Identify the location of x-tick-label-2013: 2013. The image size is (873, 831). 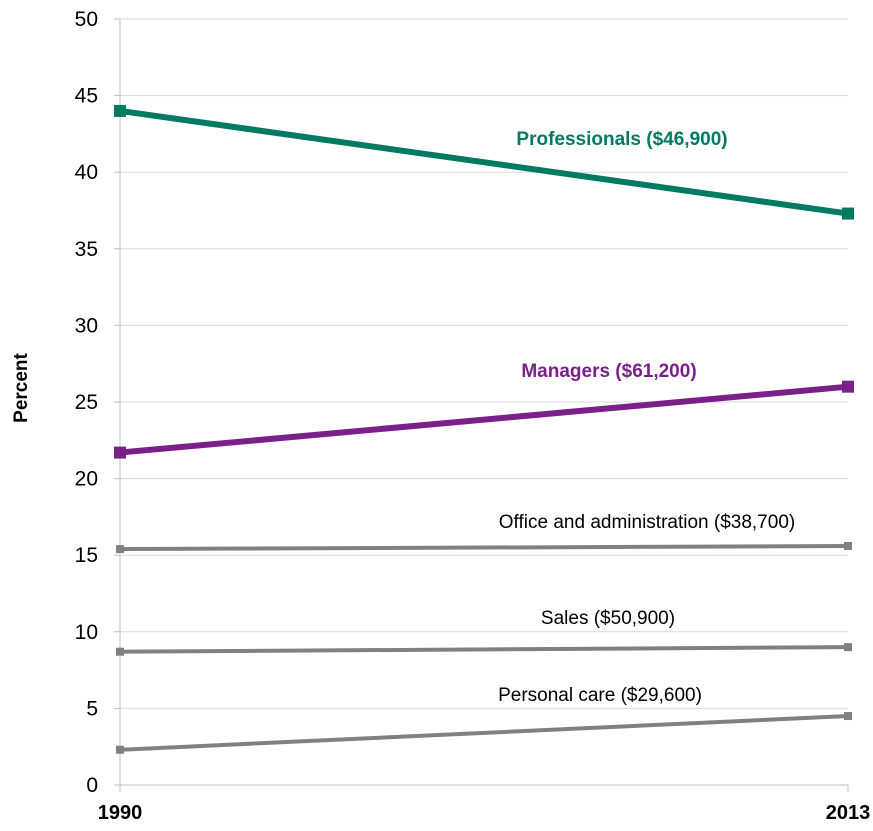
(848, 813).